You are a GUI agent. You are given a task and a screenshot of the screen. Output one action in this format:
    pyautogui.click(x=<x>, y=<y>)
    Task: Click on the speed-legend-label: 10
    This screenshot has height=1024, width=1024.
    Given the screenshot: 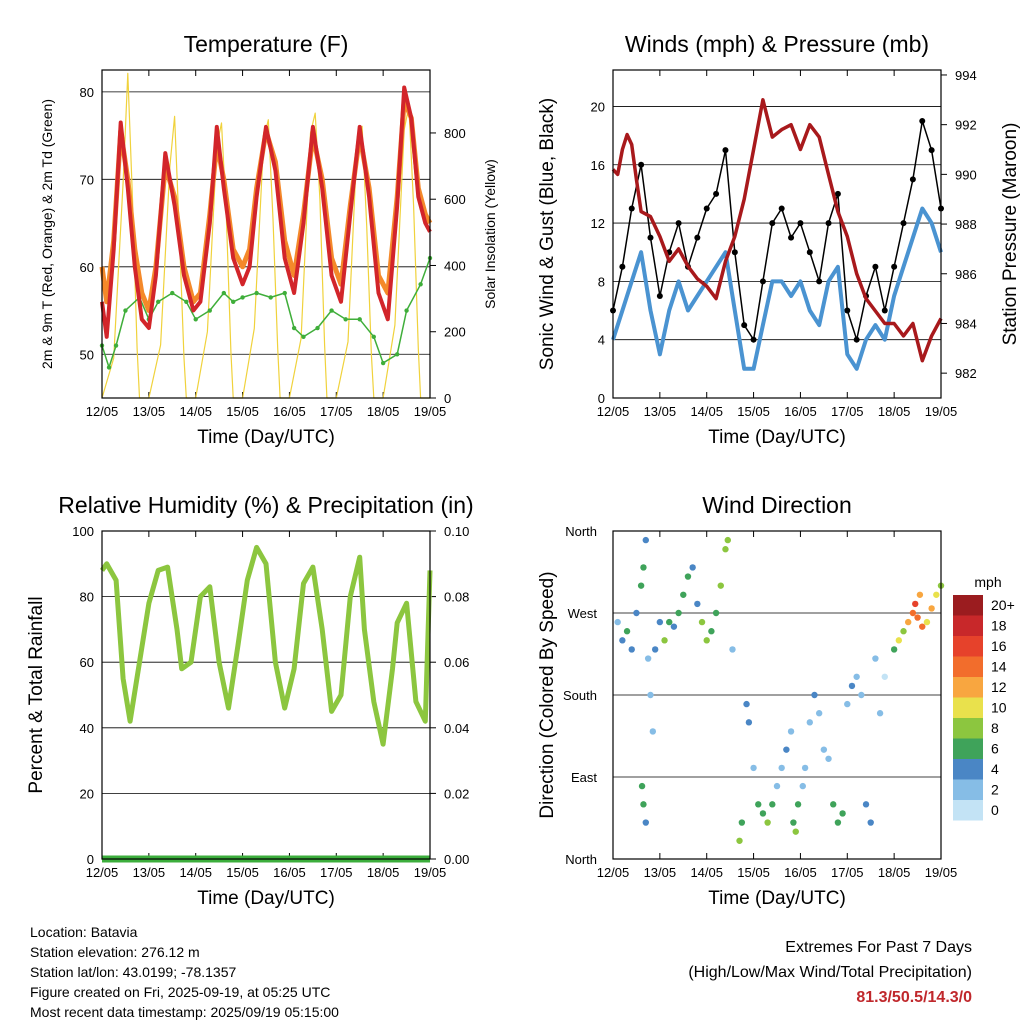 What is the action you would take?
    pyautogui.click(x=999, y=708)
    